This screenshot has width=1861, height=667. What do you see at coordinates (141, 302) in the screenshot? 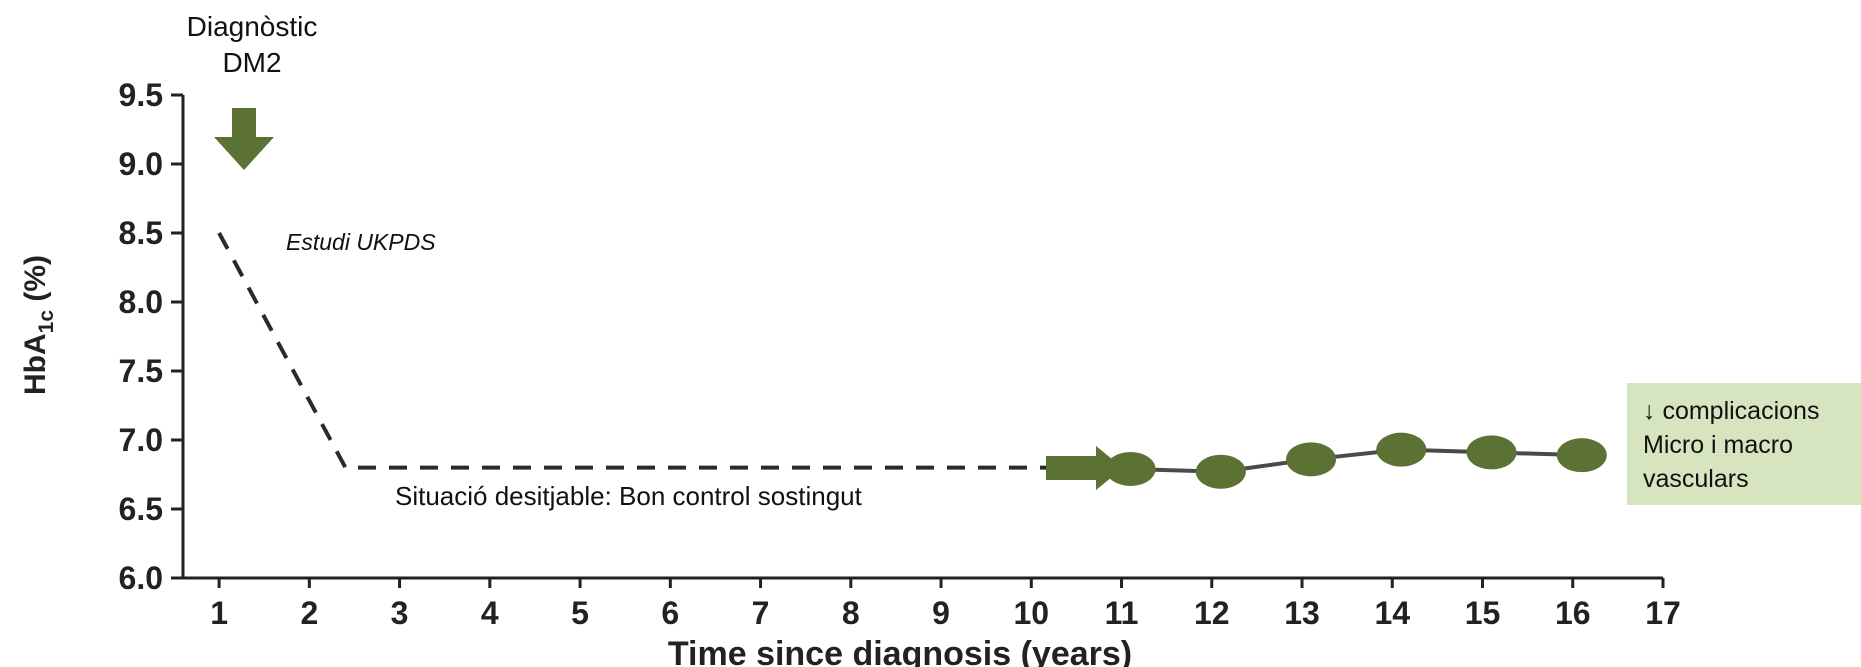
I see `y-tick-label: 8.0` at bounding box center [141, 302].